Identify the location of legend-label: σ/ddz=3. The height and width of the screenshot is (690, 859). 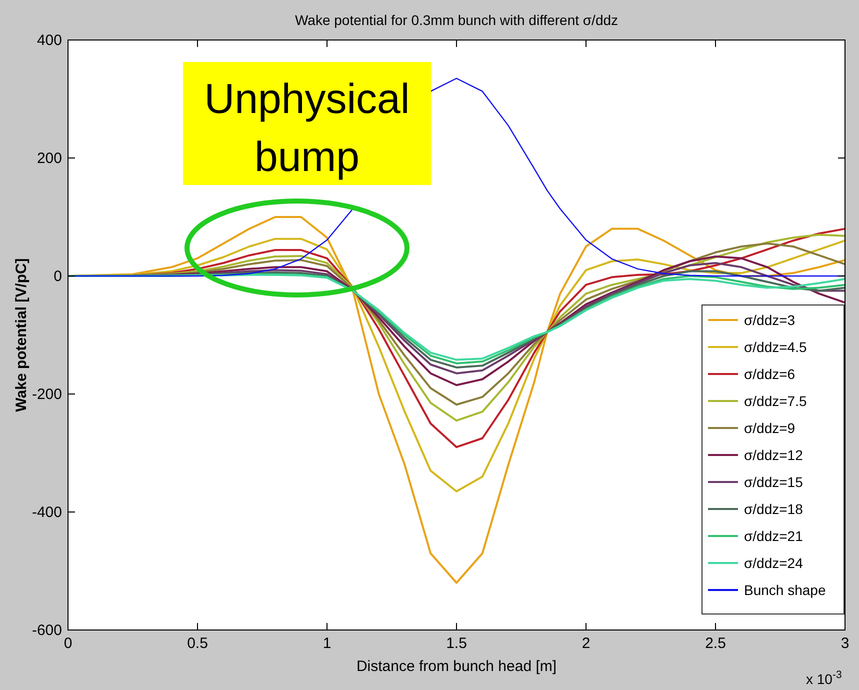
(770, 320).